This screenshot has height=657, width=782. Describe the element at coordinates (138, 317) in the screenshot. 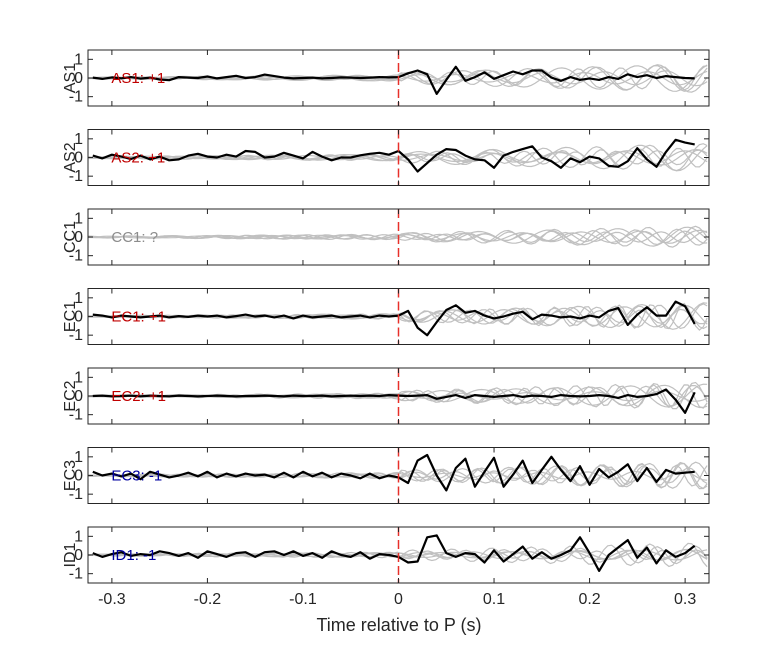

I see `polarity-annotation: EC1: +1` at that location.